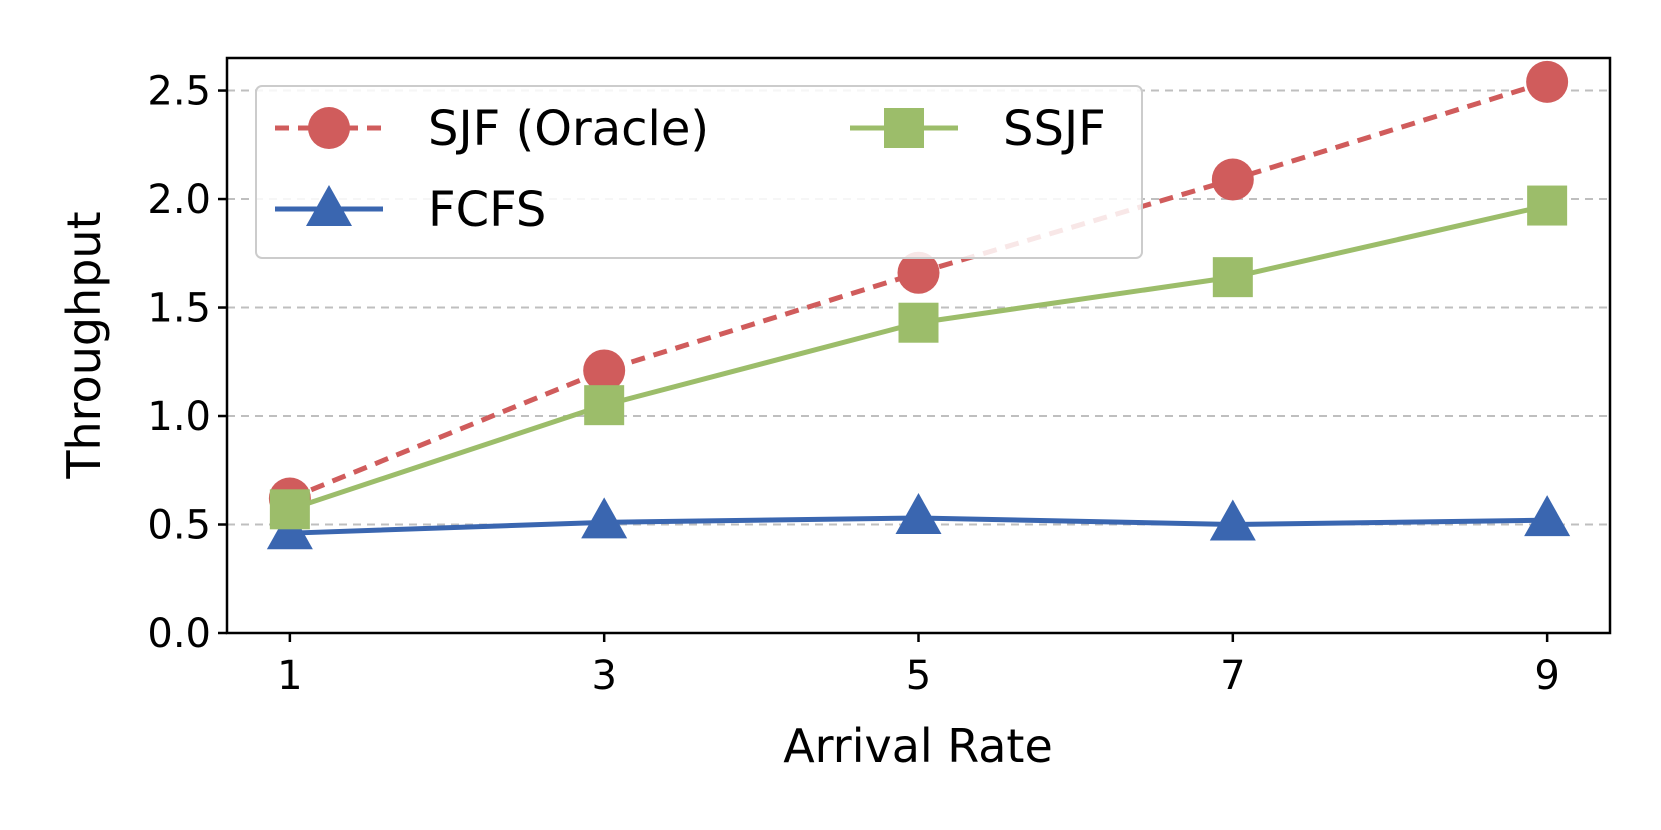 The image size is (1661, 830). Describe the element at coordinates (179, 92) in the screenshot. I see `y-tick-label: 2.5` at that location.